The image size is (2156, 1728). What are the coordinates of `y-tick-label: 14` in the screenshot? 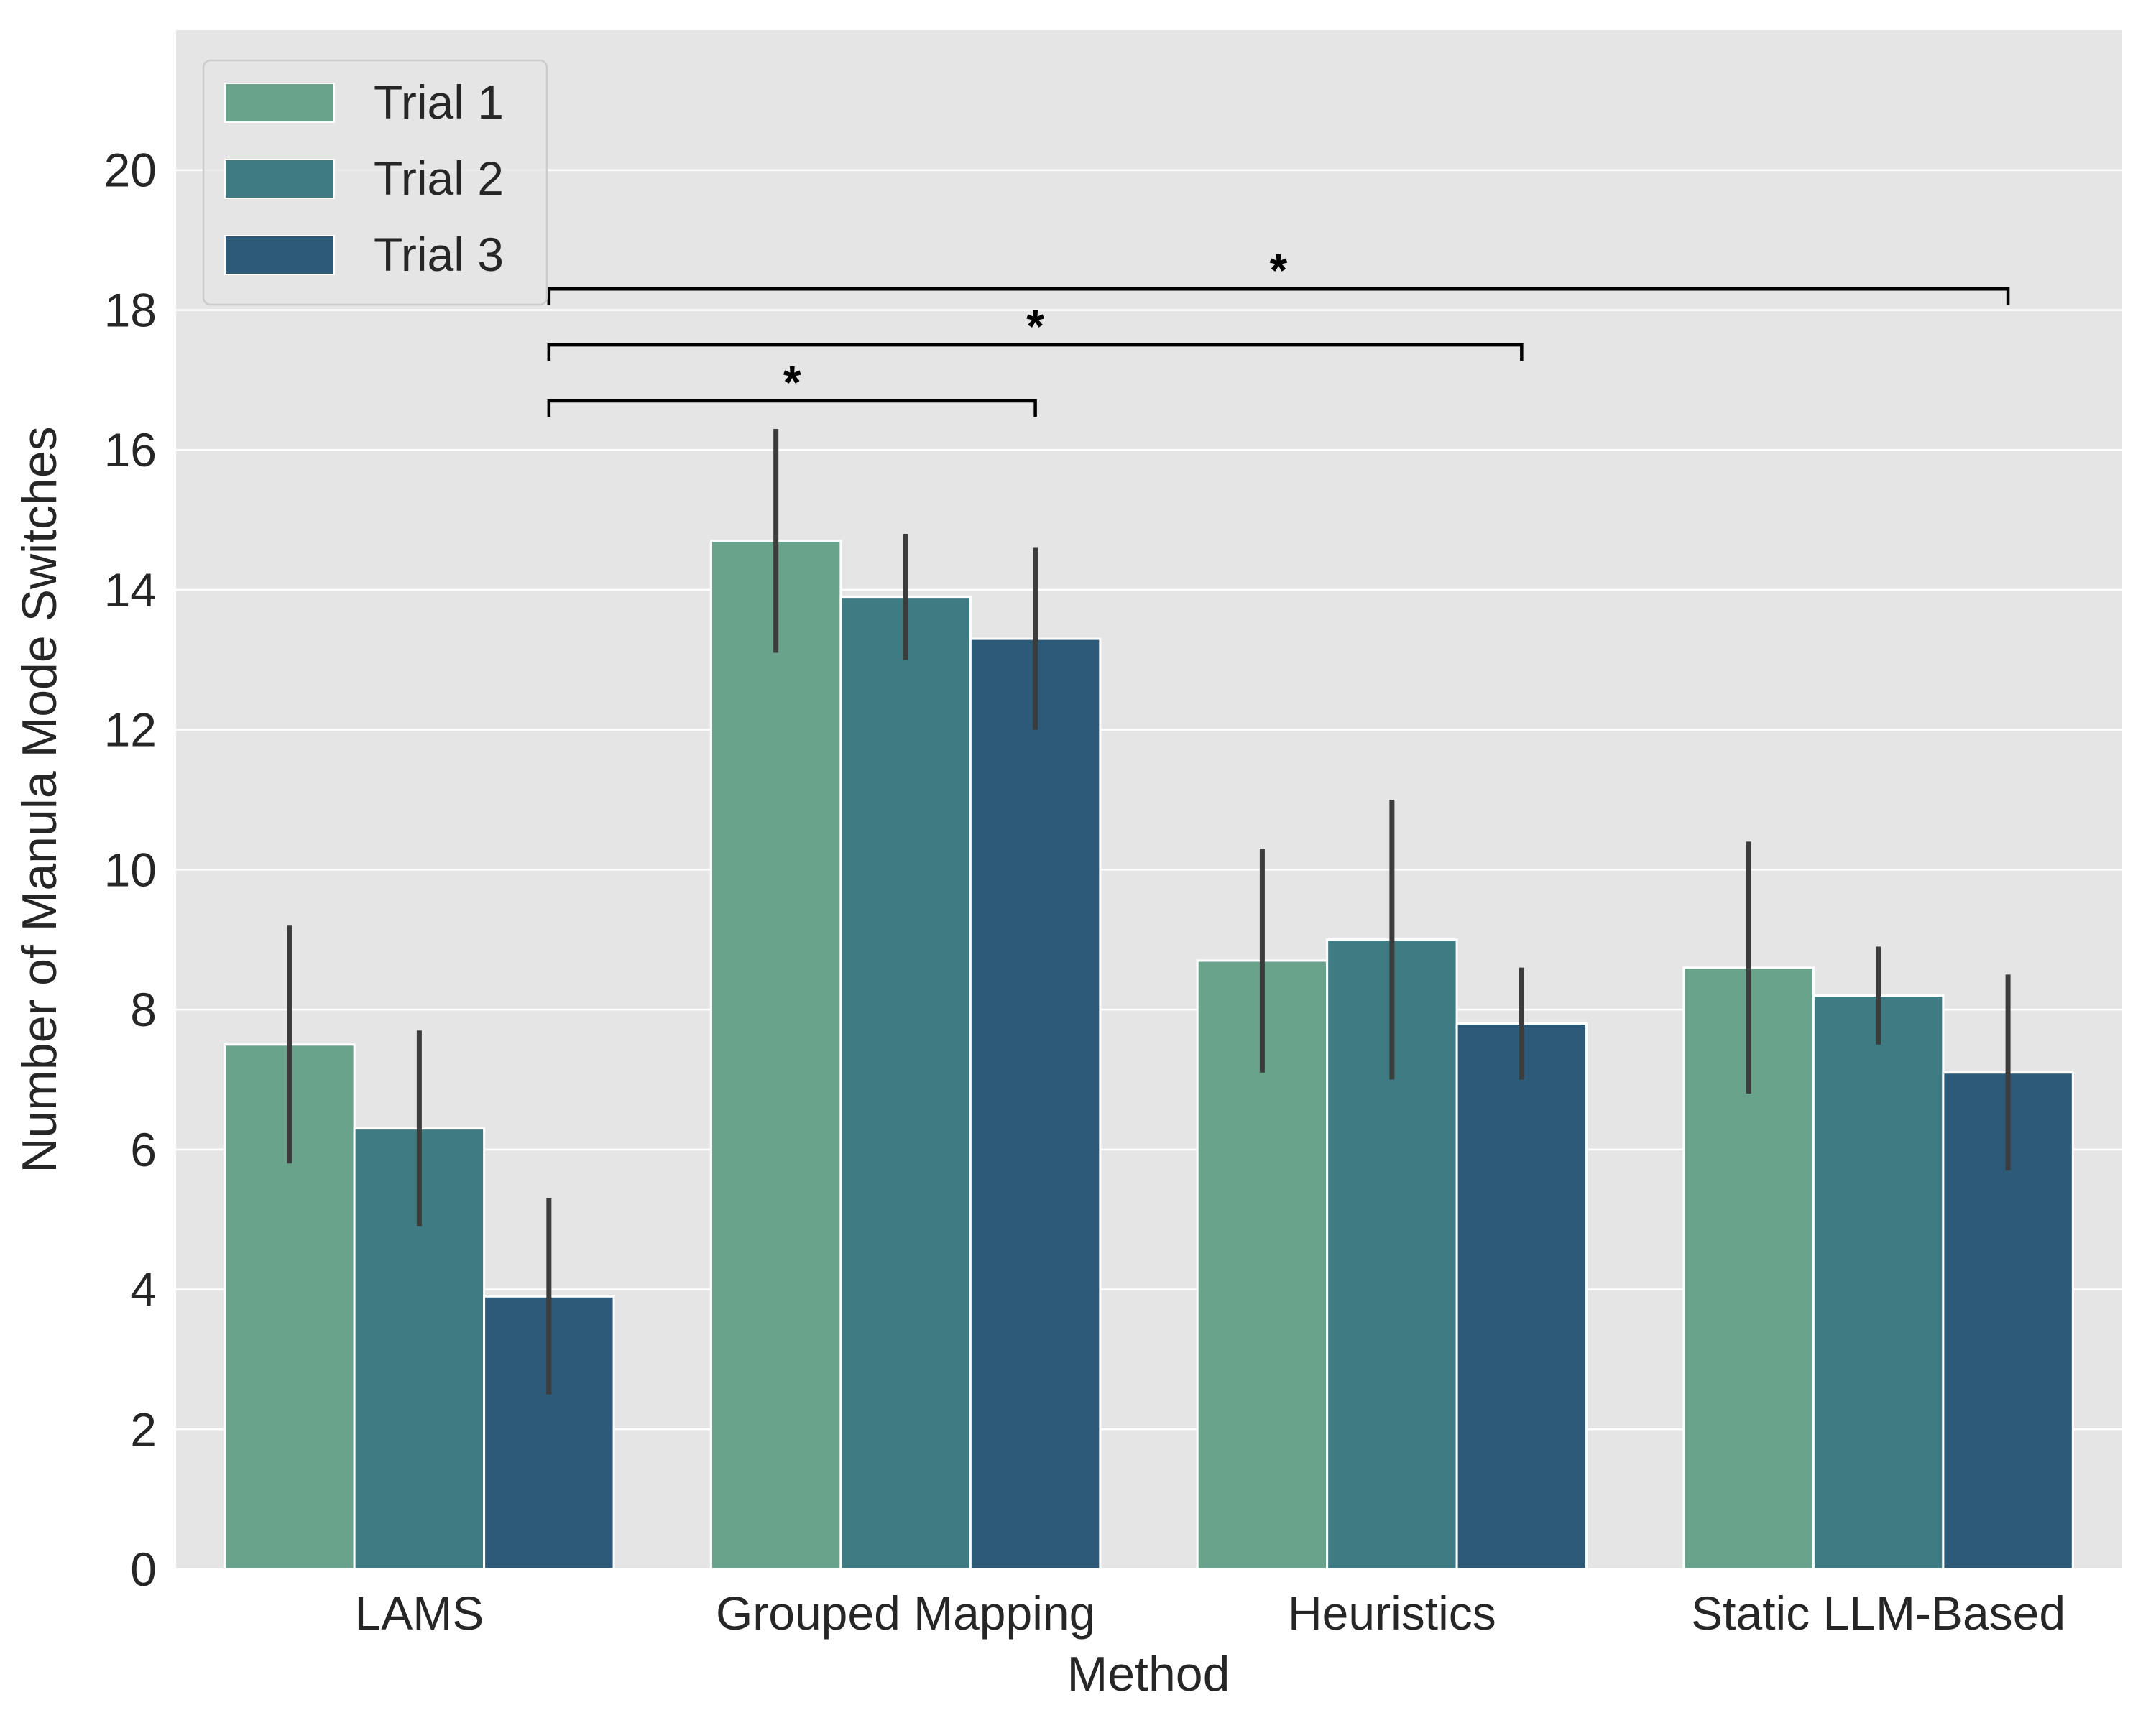 It's located at (130, 590).